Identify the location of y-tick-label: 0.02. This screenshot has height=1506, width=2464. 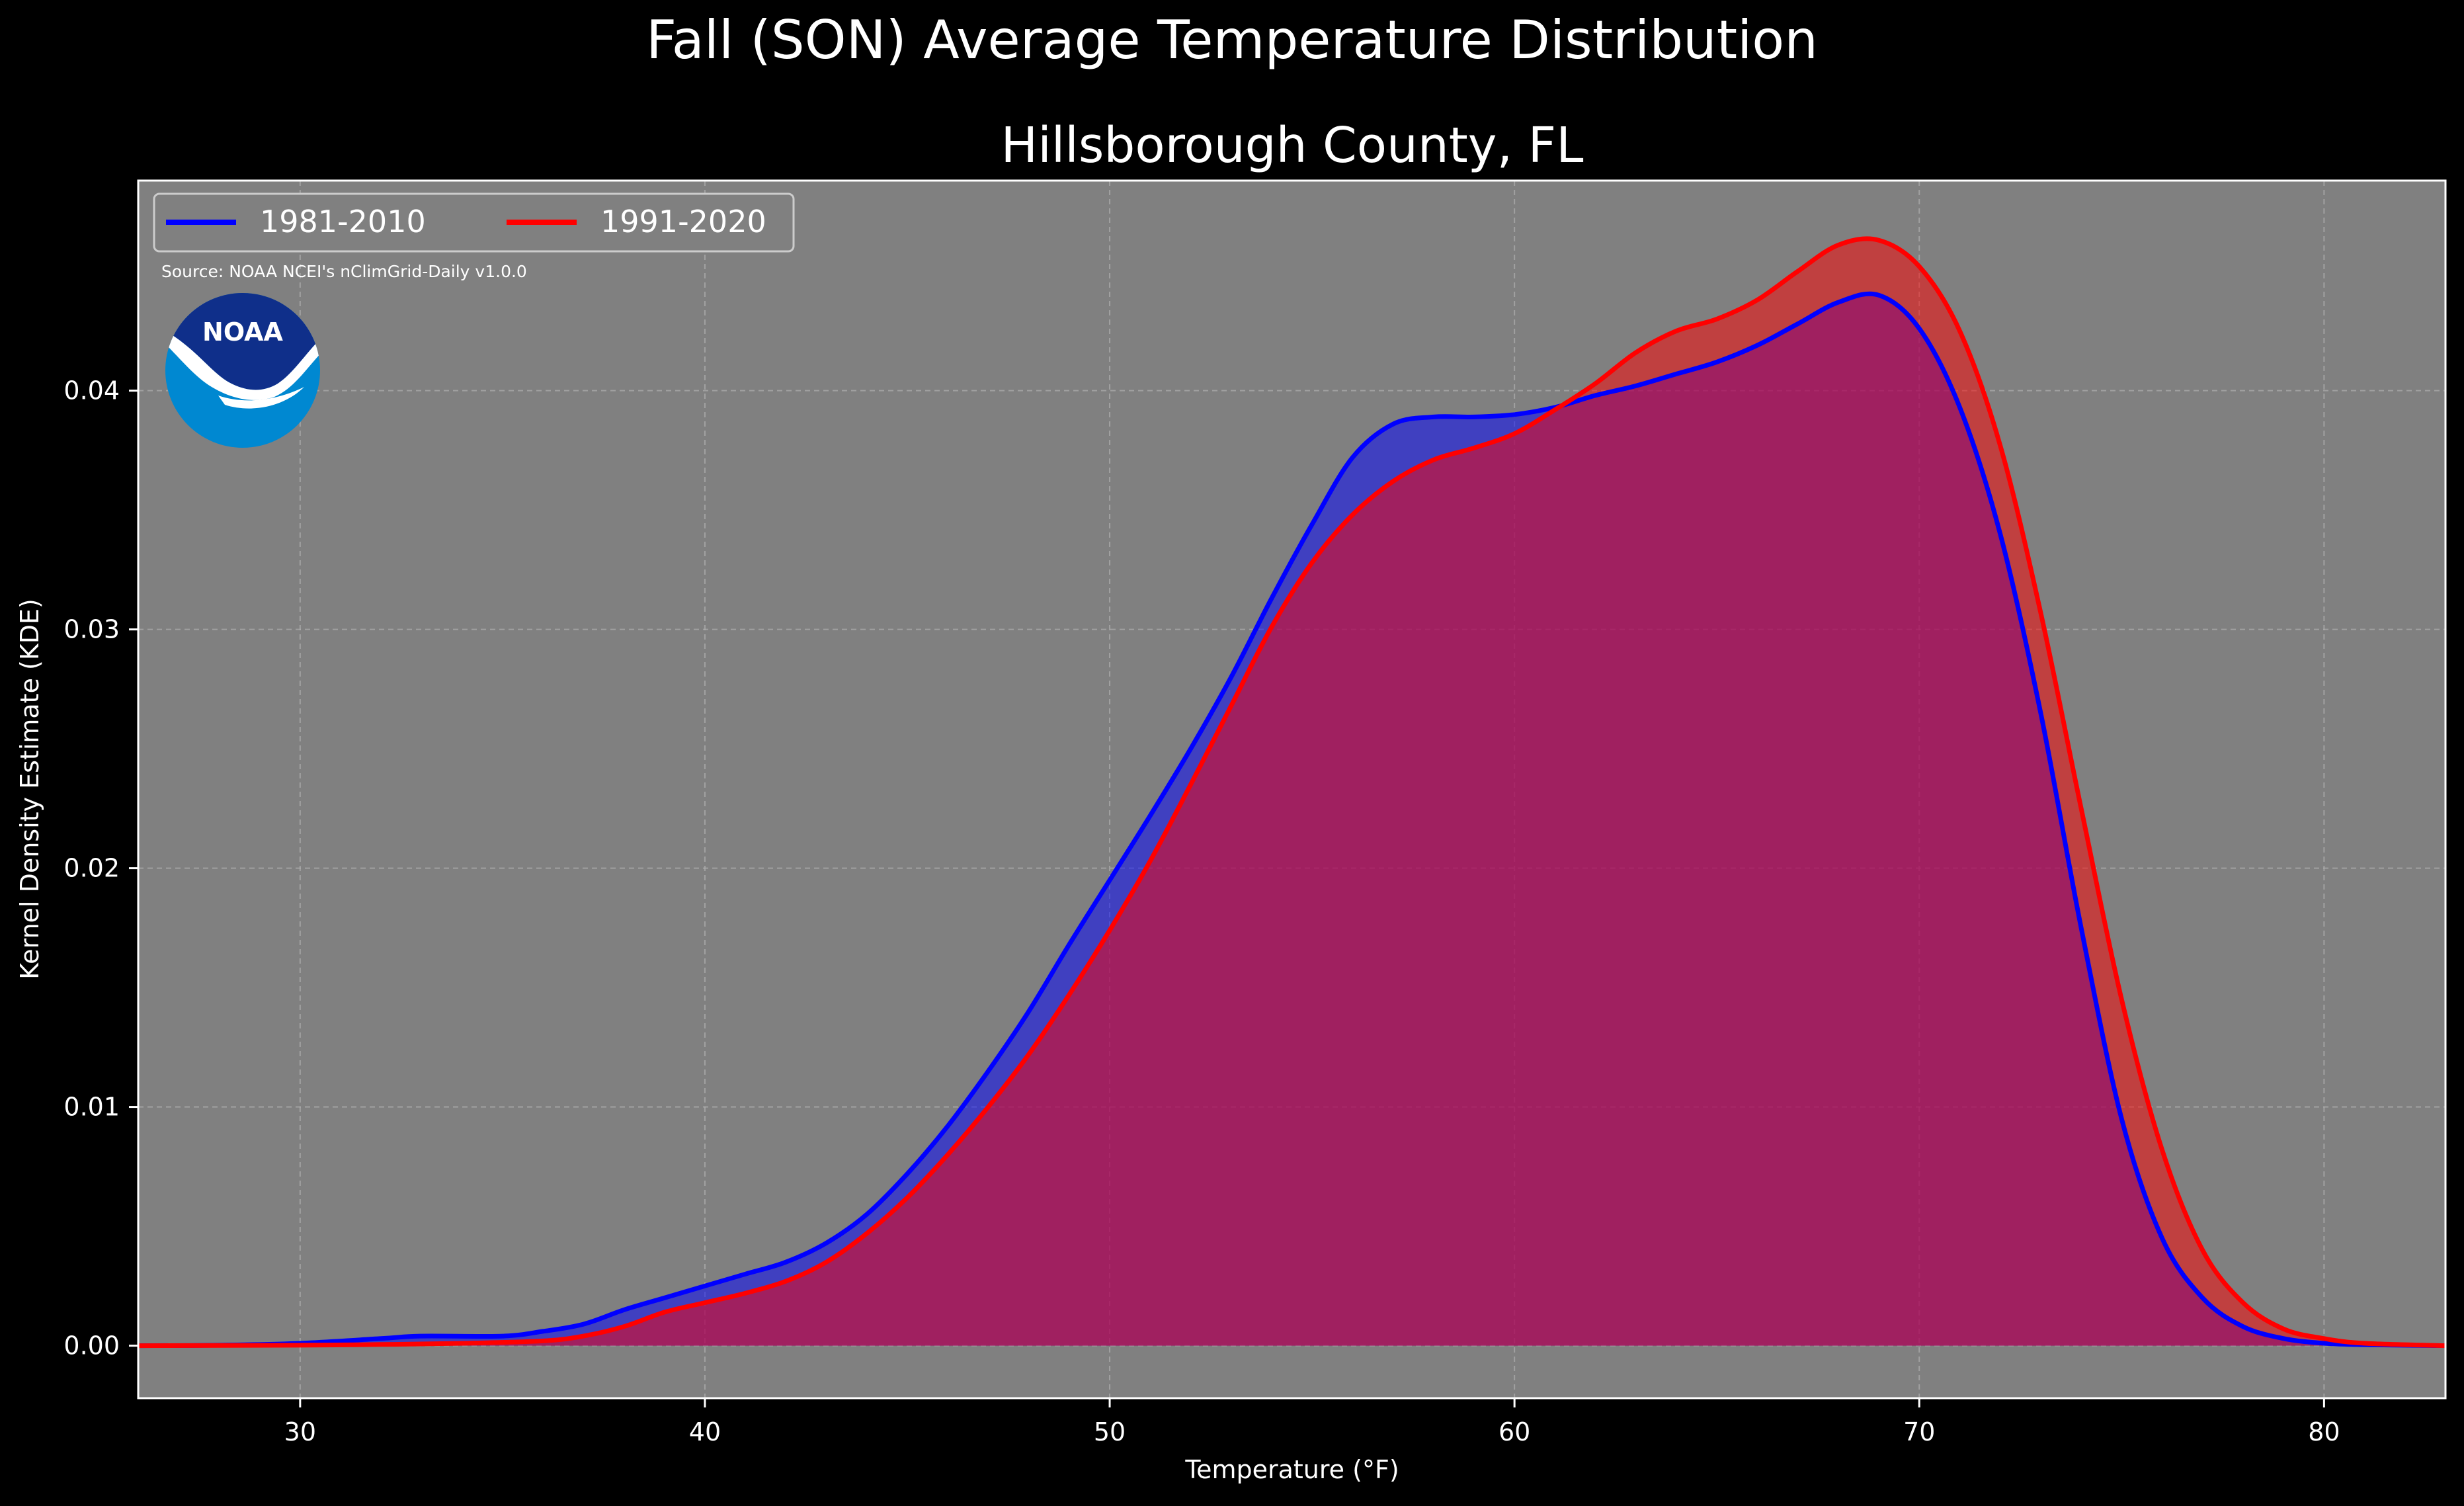
(92, 868).